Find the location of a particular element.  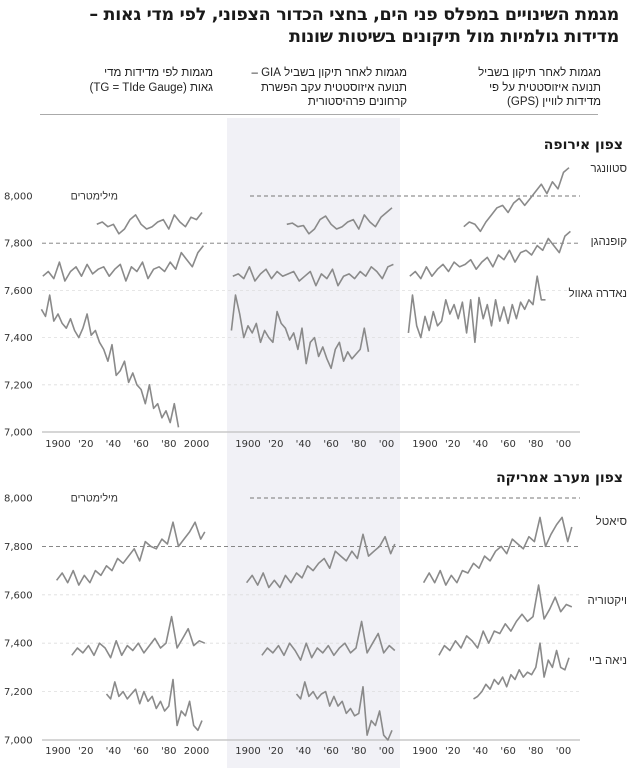

station-label: ויקטוריה is located at coordinates (607, 601).